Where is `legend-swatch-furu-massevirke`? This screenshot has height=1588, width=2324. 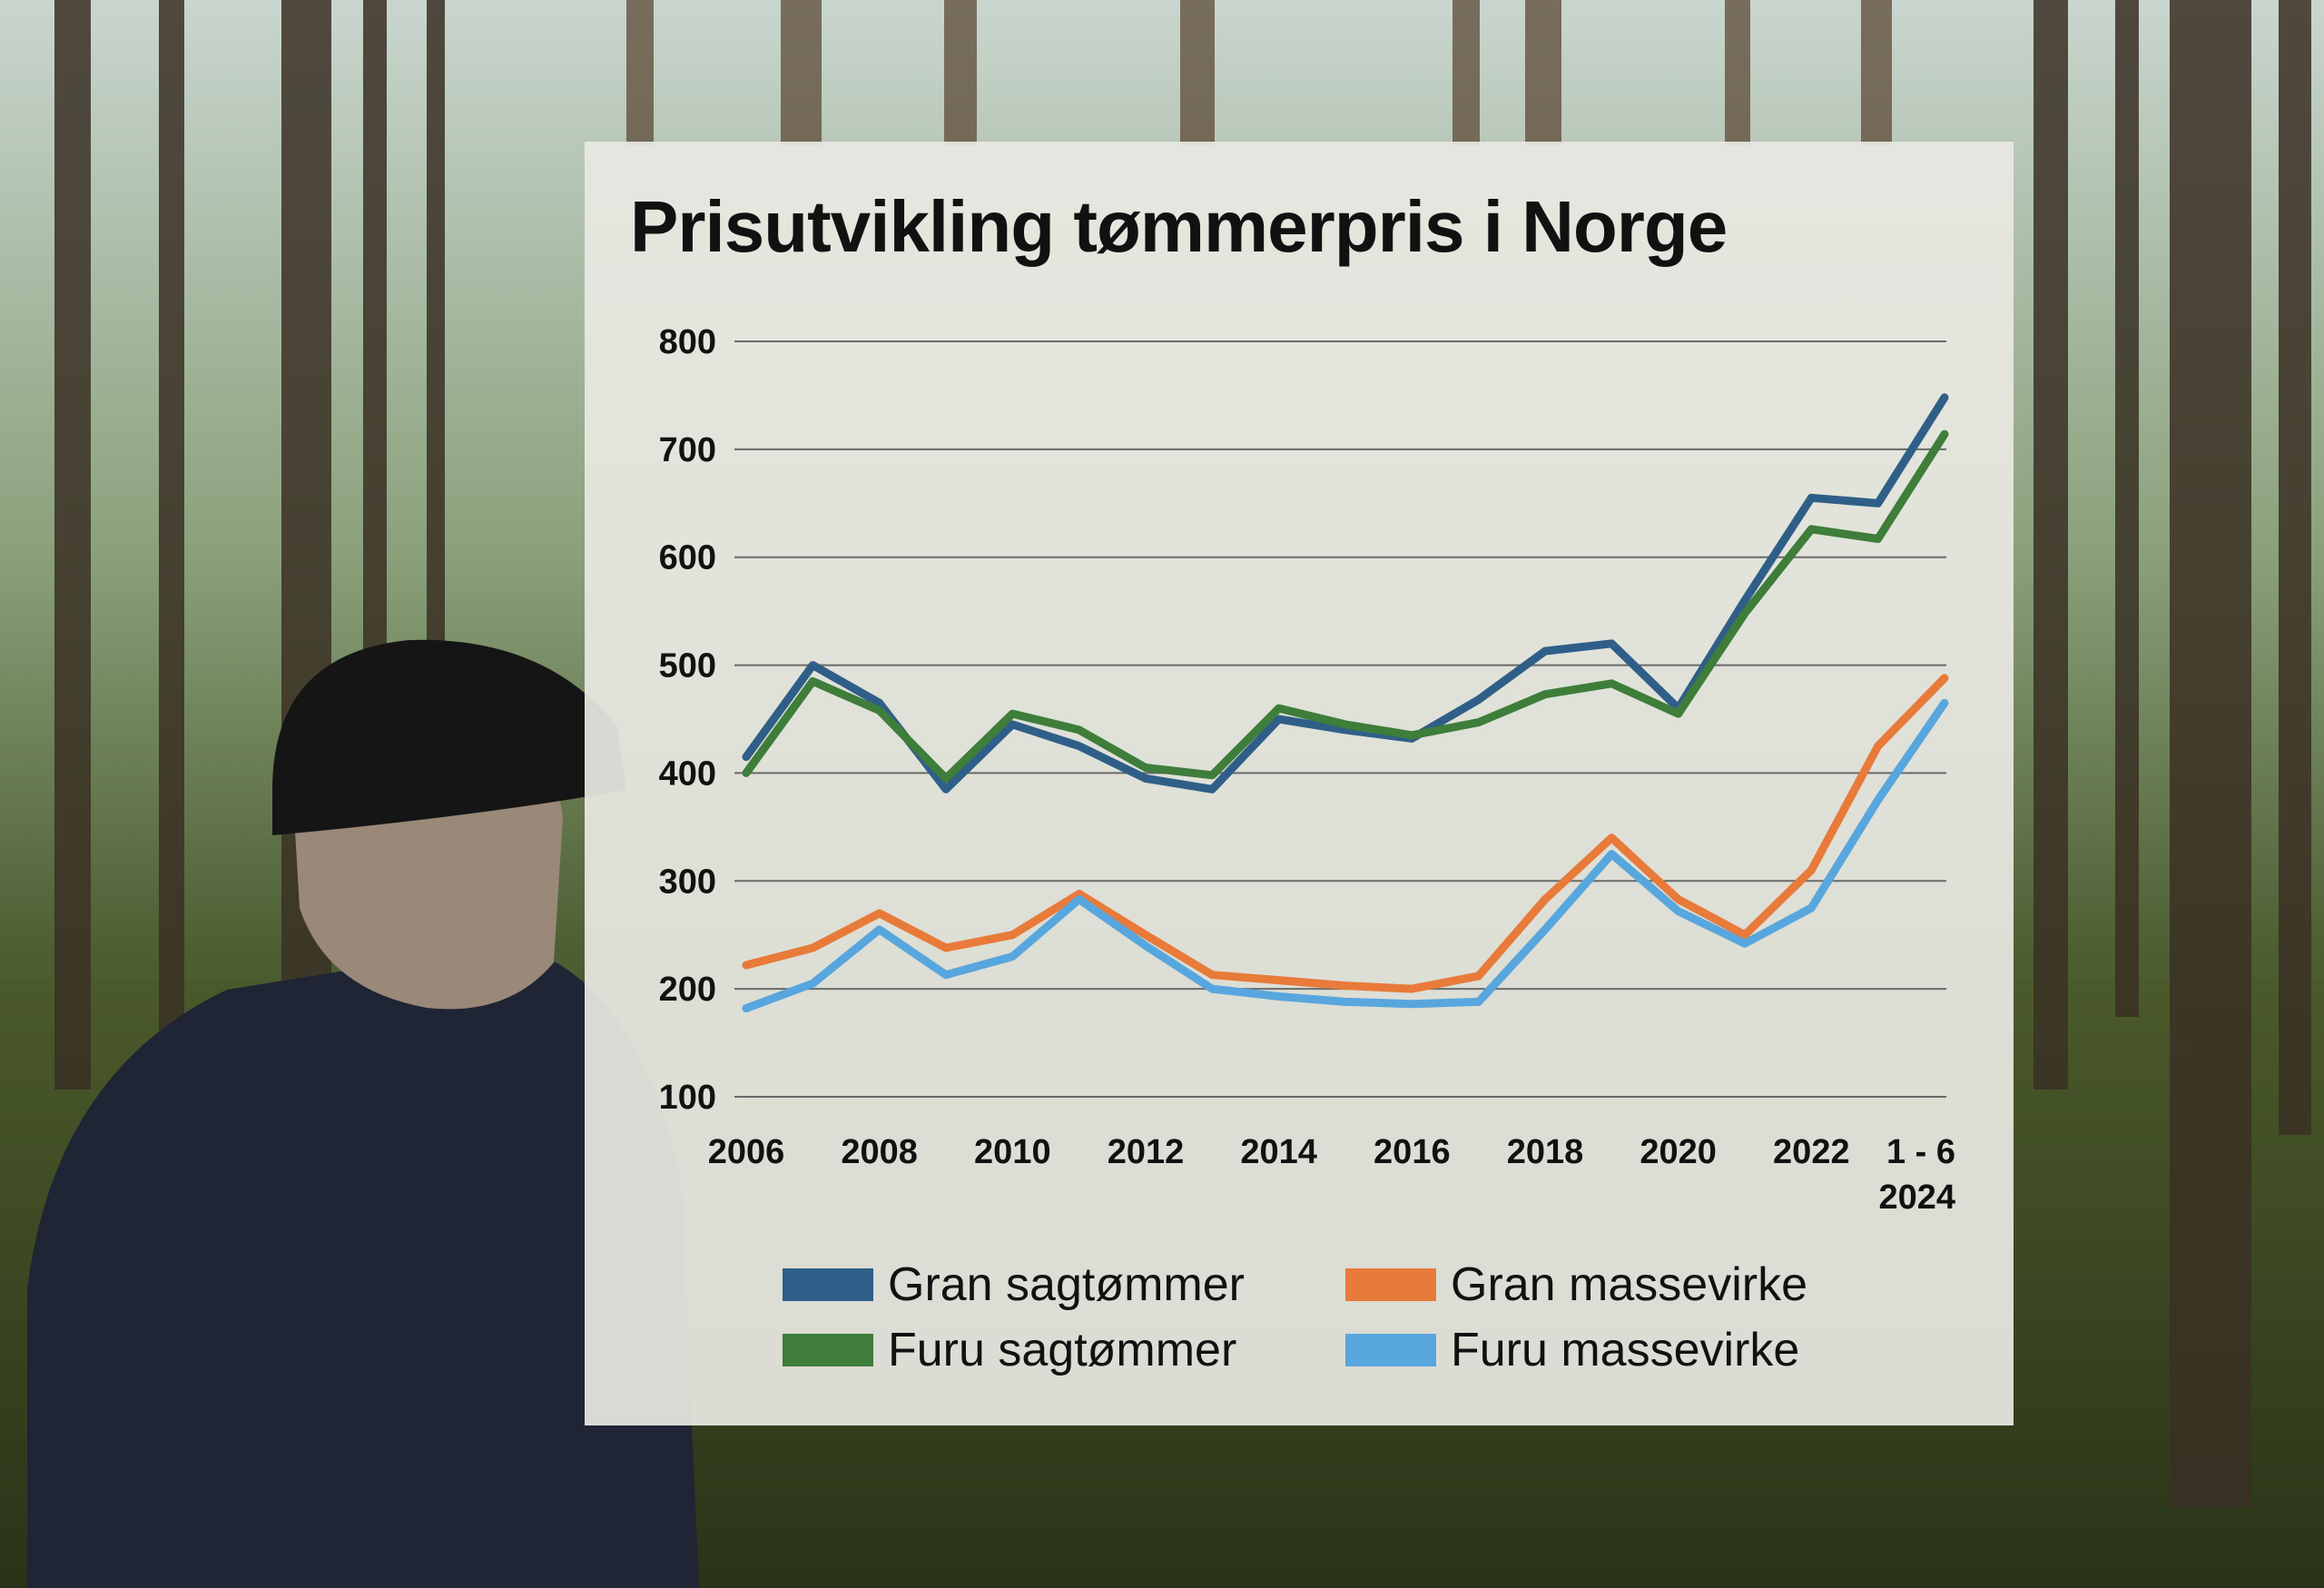
legend-swatch-furu-massevirke is located at coordinates (1390, 1350).